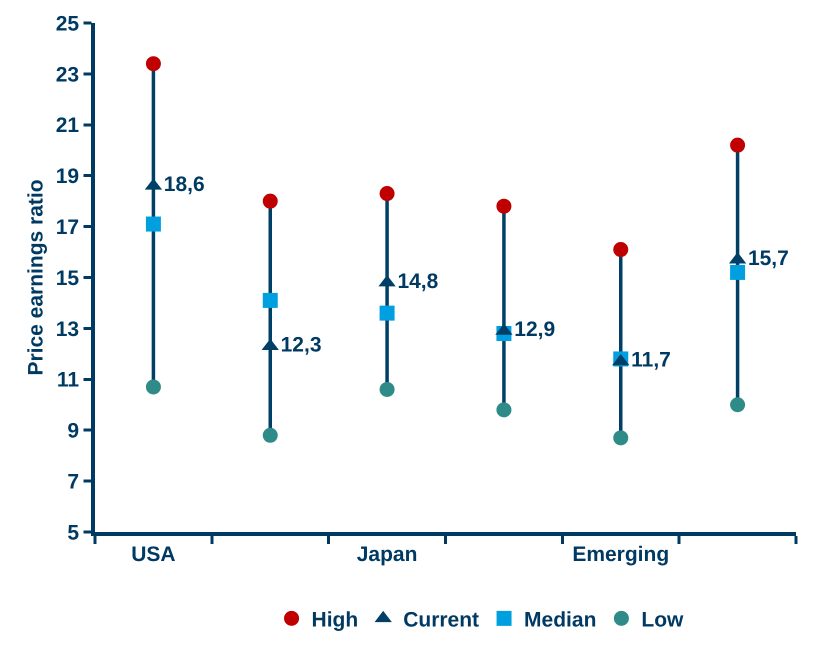 The image size is (816, 651). I want to click on x-tick-label: USA, so click(153, 554).